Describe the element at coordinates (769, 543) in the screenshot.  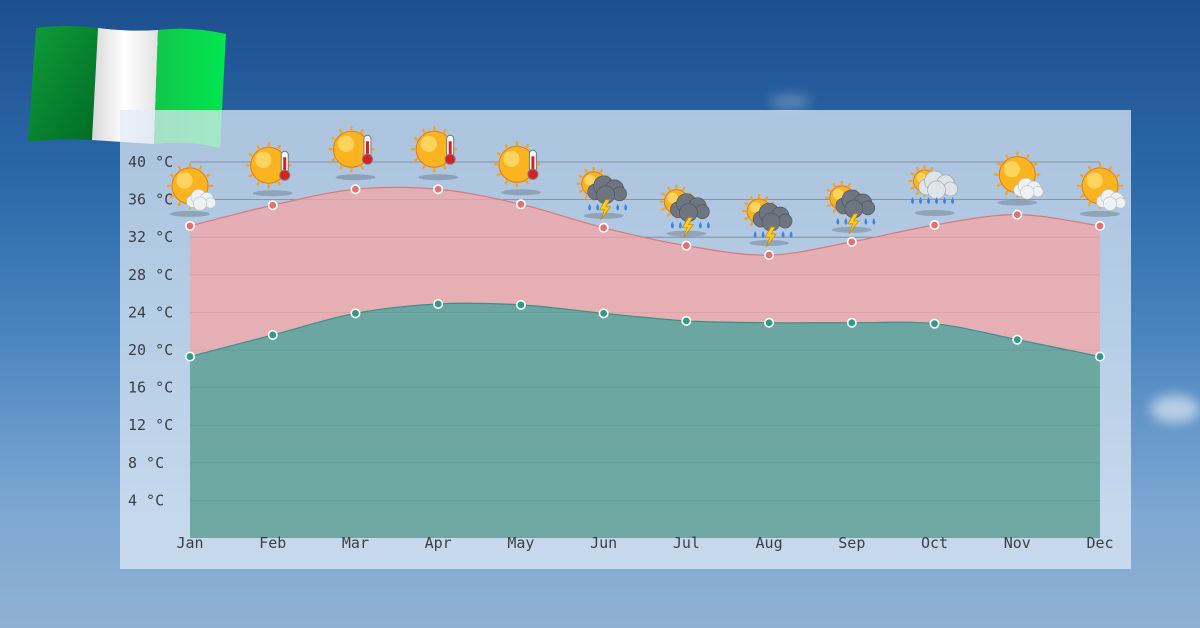
I see `x-tick-label: Aug` at that location.